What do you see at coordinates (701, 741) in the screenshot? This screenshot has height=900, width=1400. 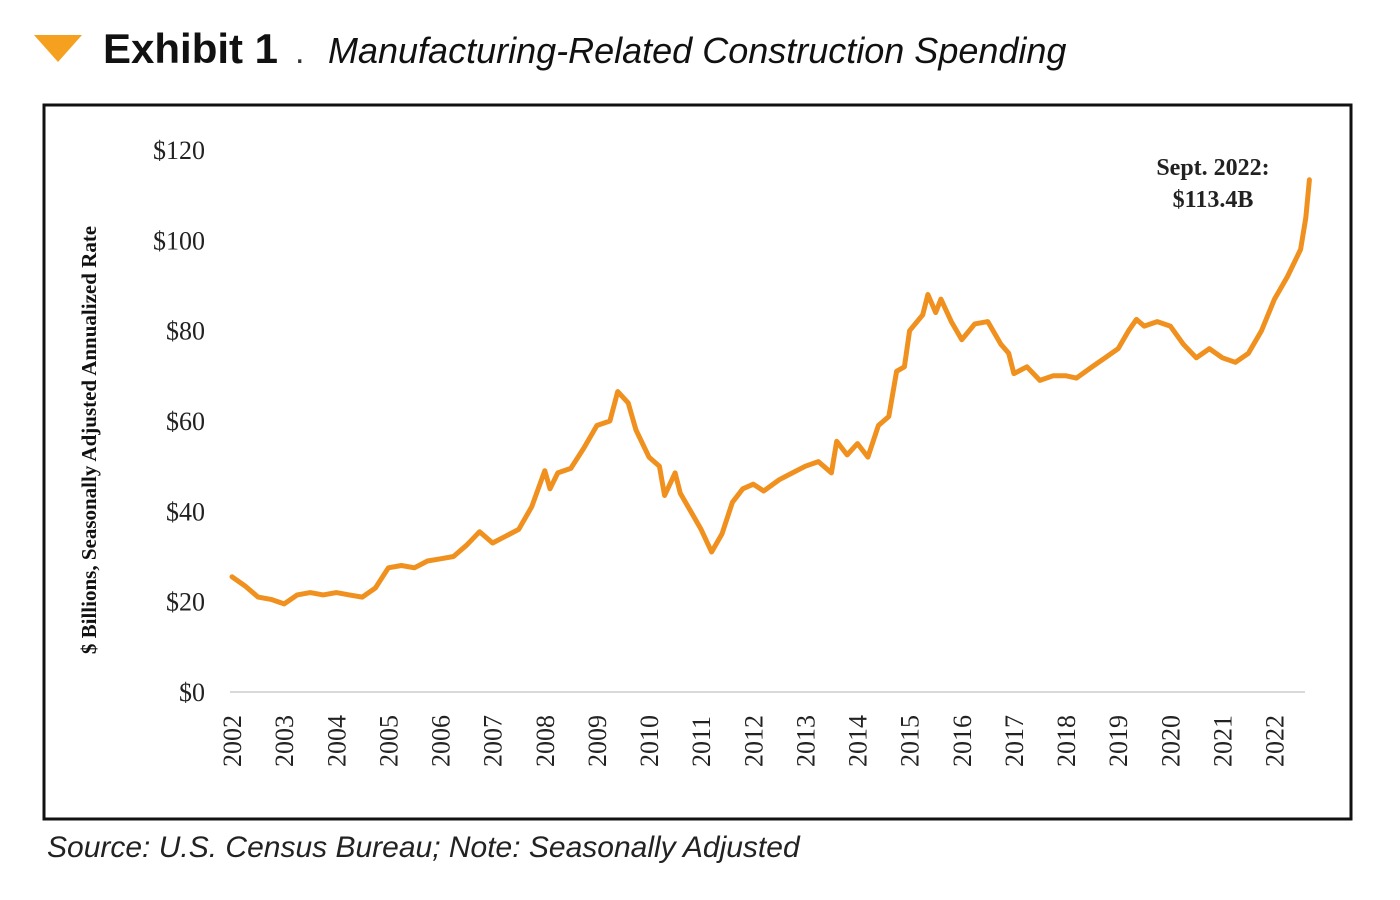 I see `x-tick-label: 2011` at bounding box center [701, 741].